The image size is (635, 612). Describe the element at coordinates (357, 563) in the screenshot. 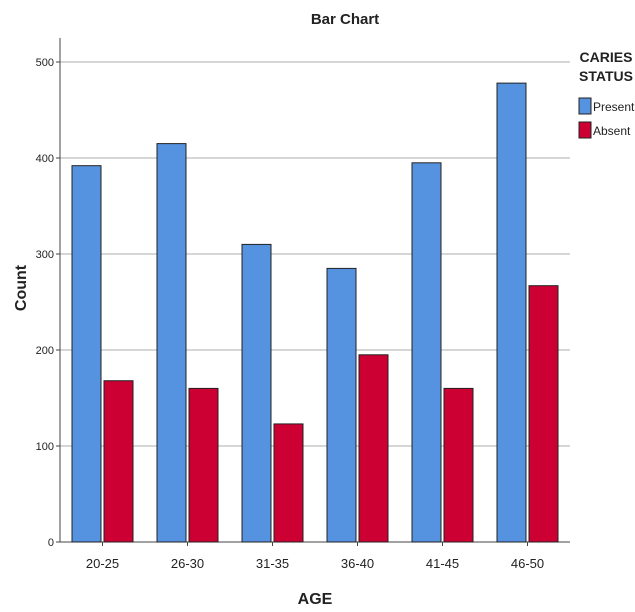

I see `x-tick-label: 36-40` at that location.